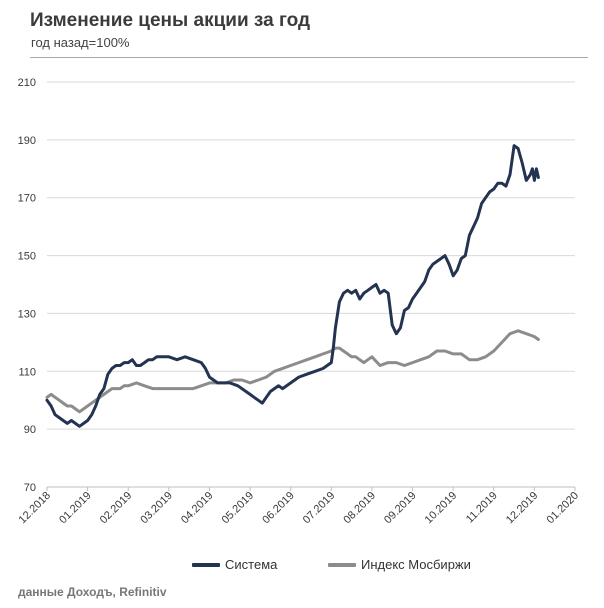 The image size is (604, 608). I want to click on y-tick-label: 210, so click(27, 83).